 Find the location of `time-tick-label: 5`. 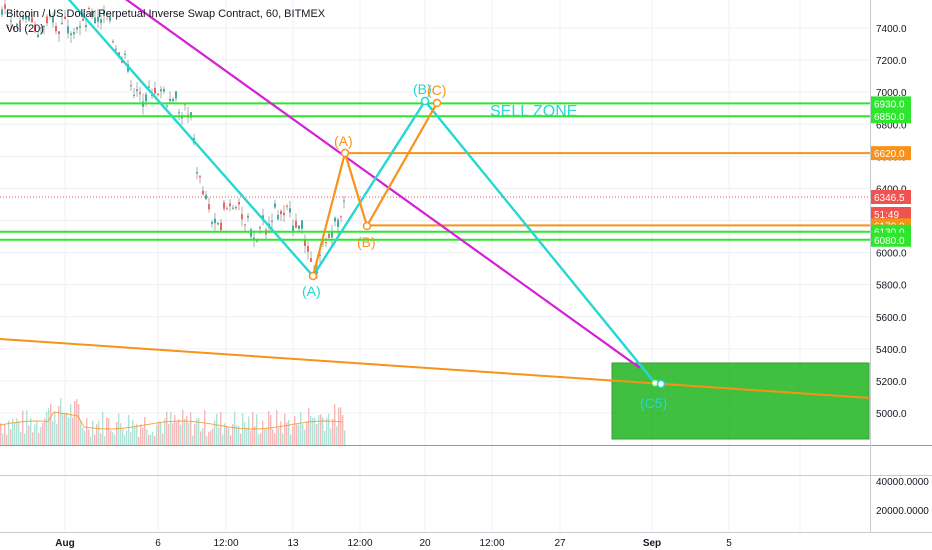

time-tick-label: 5 is located at coordinates (729, 543).